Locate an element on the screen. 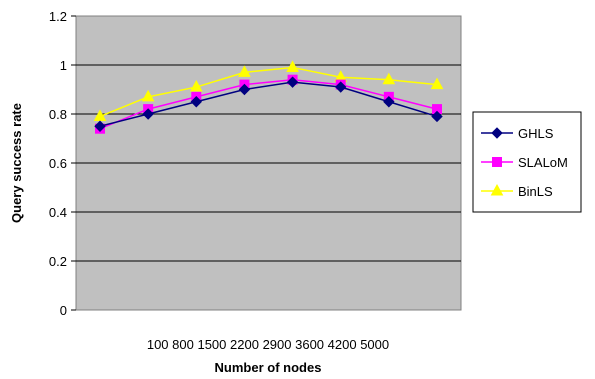 The image size is (595, 379). legend-item: SLALoM is located at coordinates (524, 162).